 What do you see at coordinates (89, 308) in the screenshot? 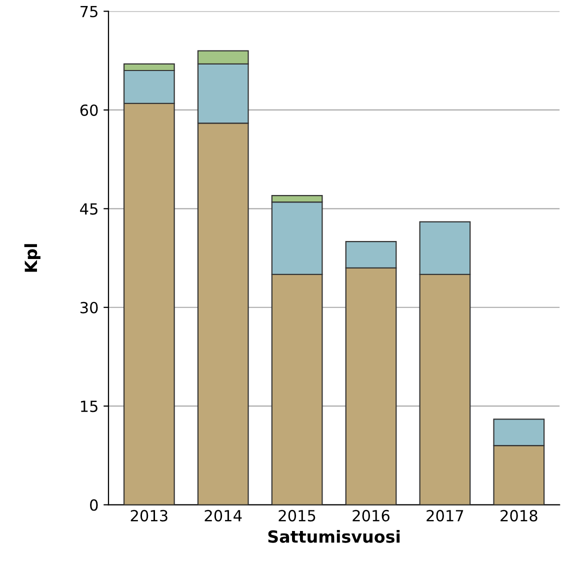
I see `y-tick-label: 30` at bounding box center [89, 308].